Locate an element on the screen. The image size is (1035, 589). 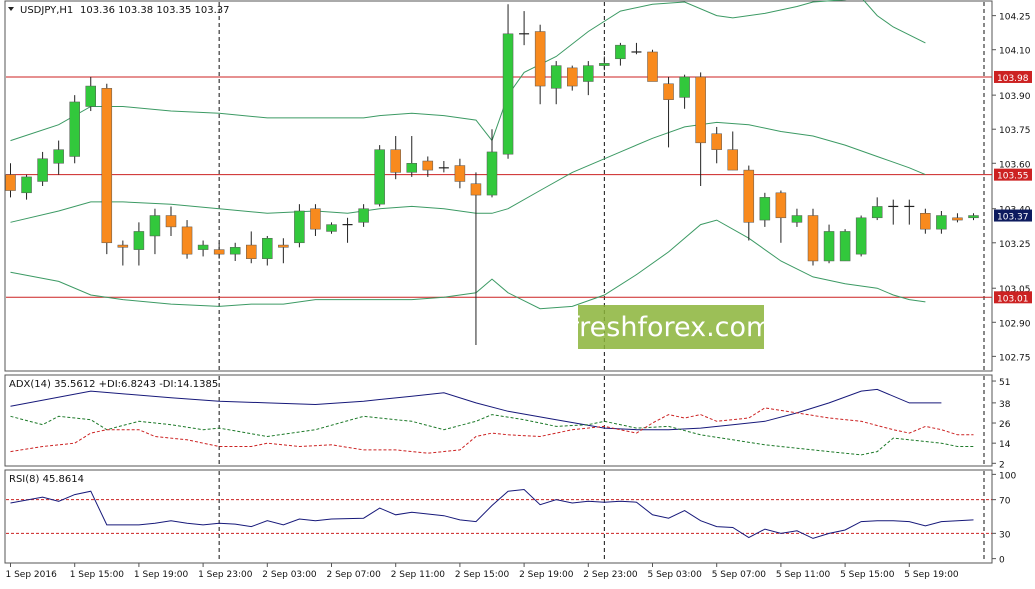
time-tick-label: 5 Sep 07:00 is located at coordinates (739, 575).